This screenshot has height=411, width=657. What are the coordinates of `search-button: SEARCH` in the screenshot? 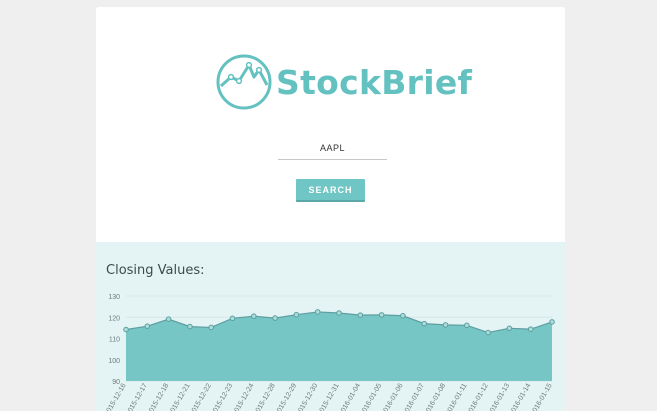 It's located at (330, 189).